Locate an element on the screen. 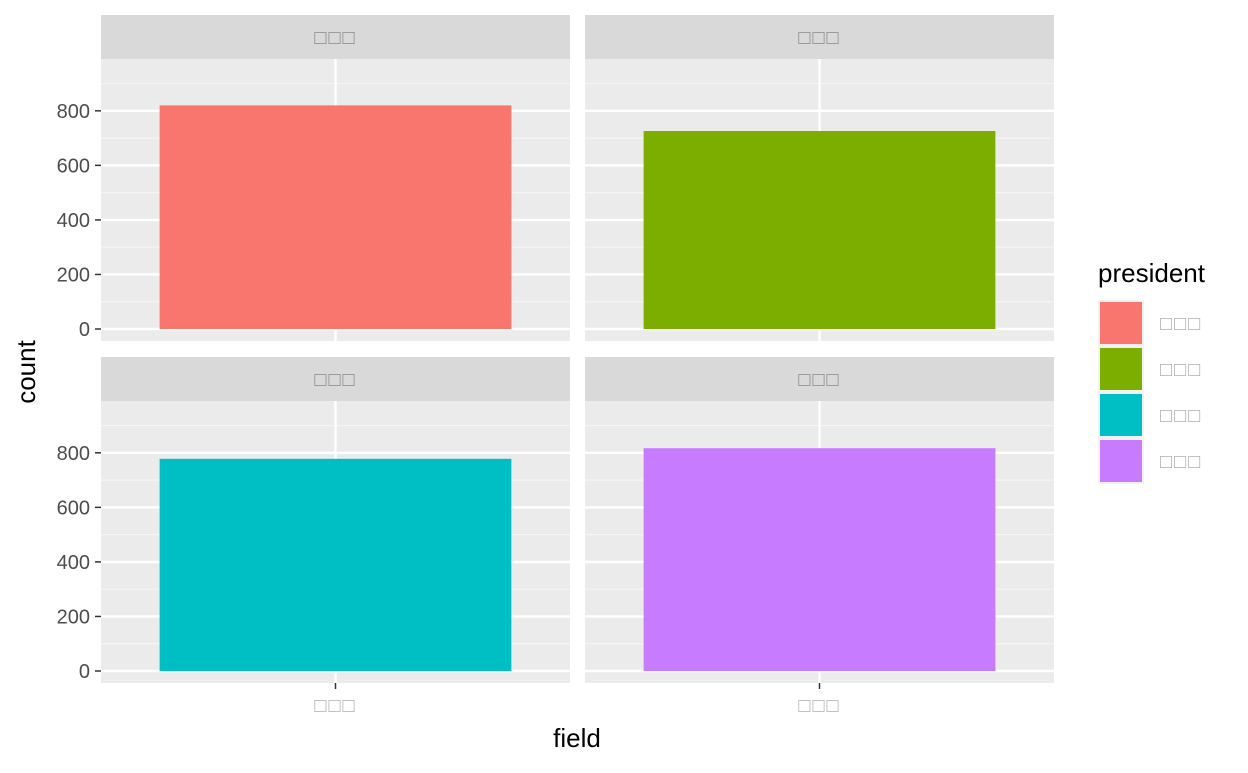 The image size is (1248, 773). legend: president □□□ □□□ □□□ □□□ is located at coordinates (1152, 371).